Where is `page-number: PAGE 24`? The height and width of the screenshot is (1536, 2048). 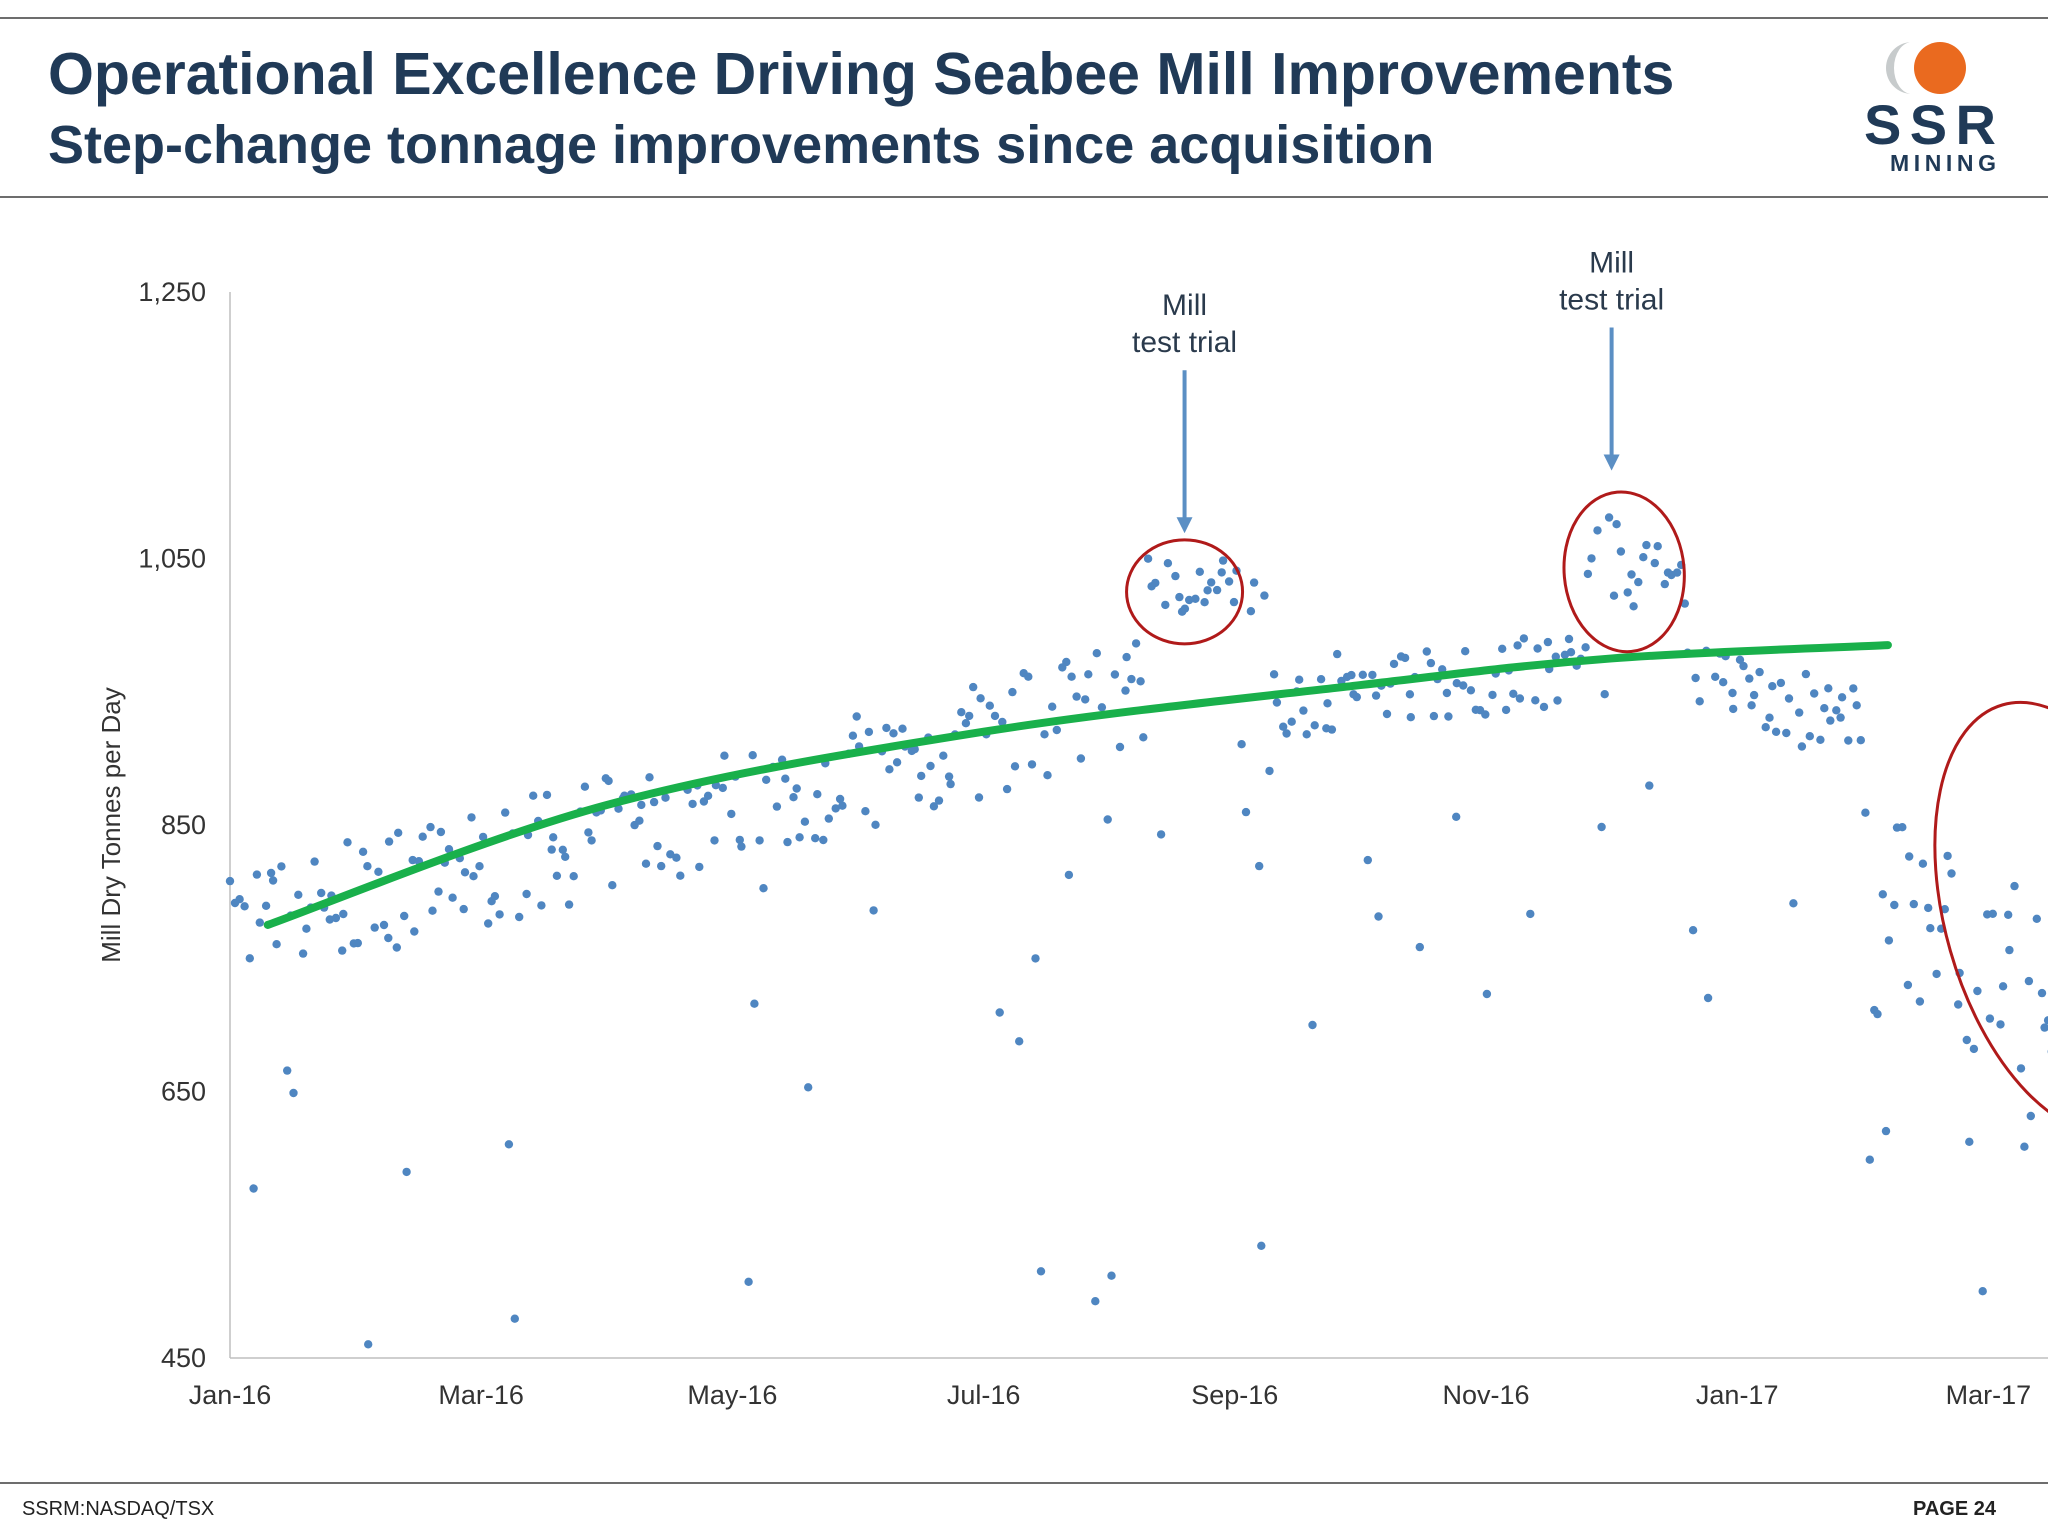 page-number: PAGE 24 is located at coordinates (1954, 1509).